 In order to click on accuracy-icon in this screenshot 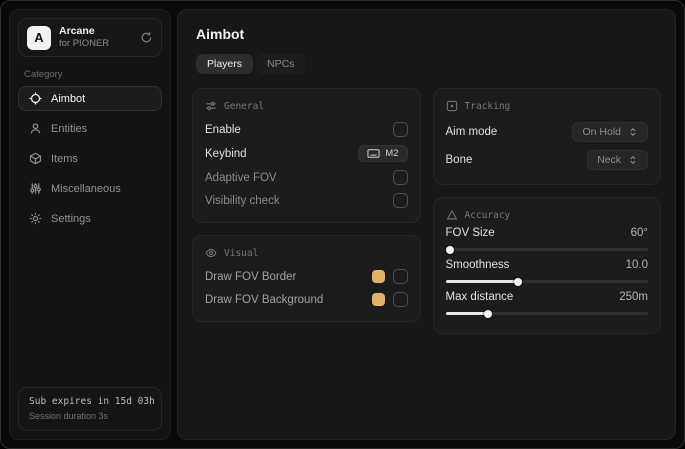, I will do `click(452, 215)`.